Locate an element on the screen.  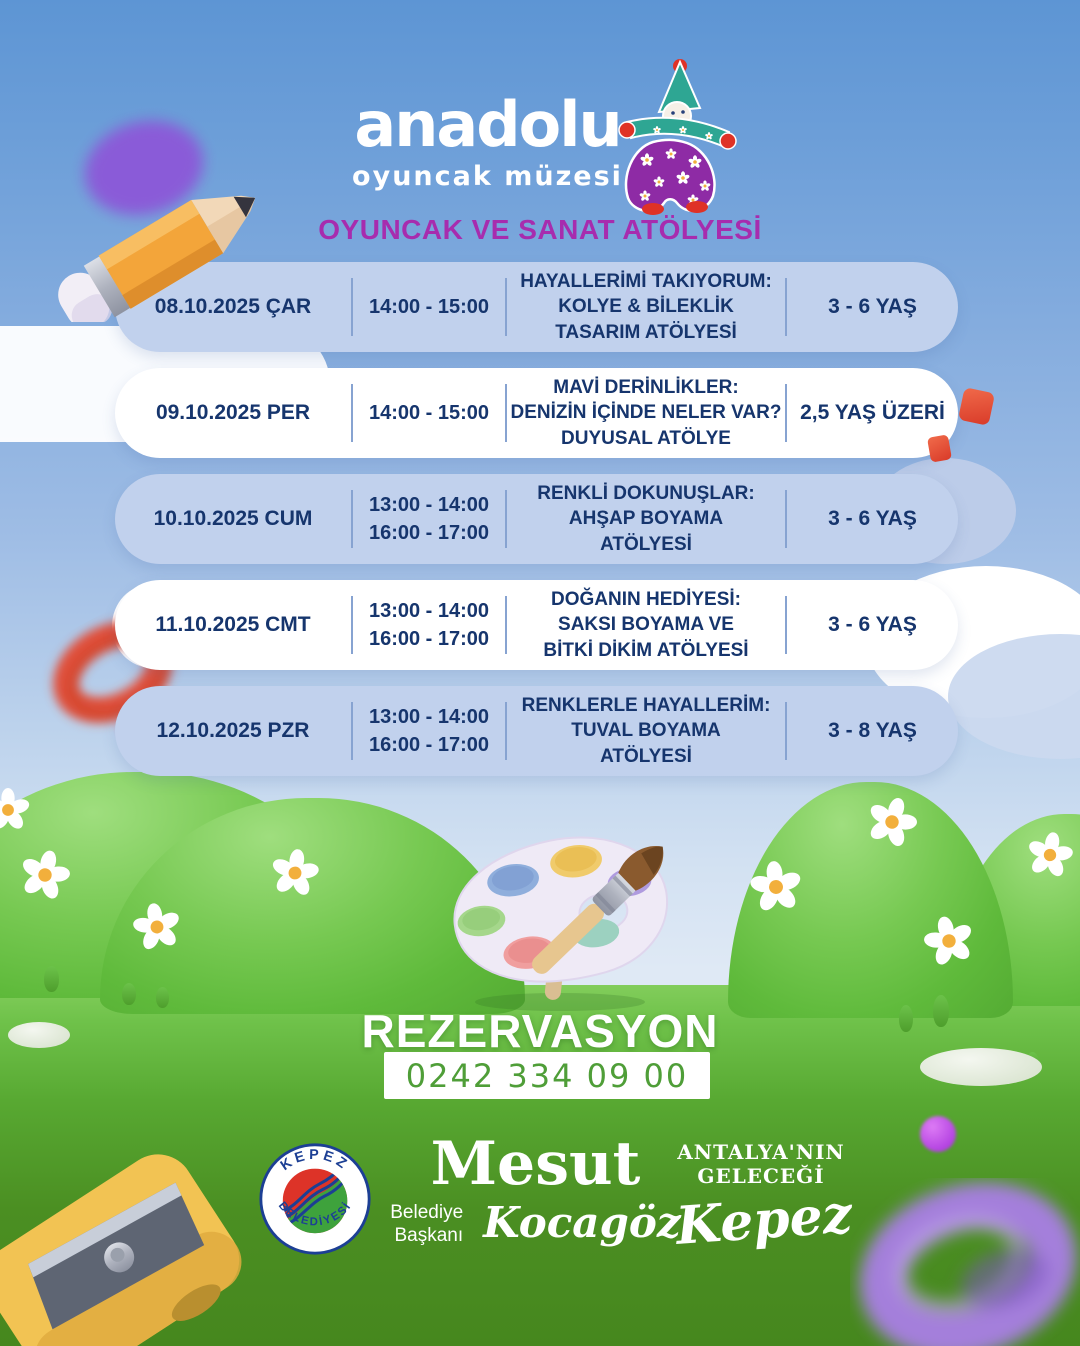
workshop-title-line: DUYUSAL ATÖLYE is located at coordinates (646, 438).